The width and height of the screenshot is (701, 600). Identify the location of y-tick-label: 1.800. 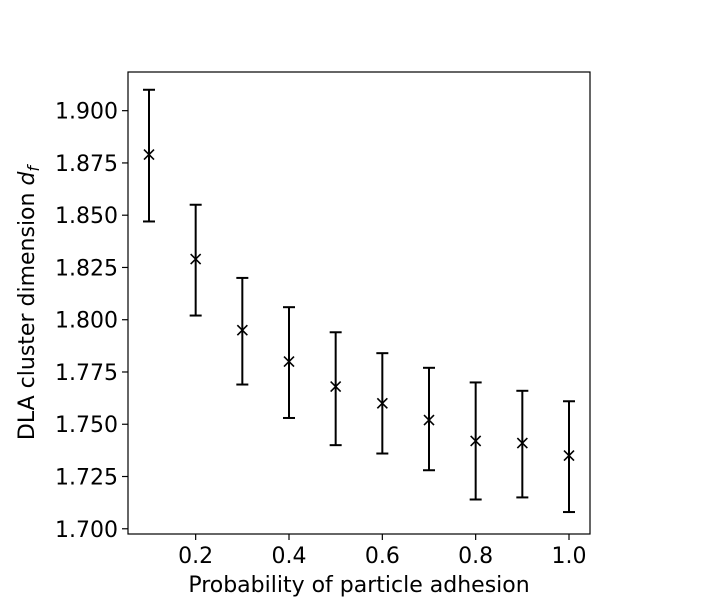
(86, 321).